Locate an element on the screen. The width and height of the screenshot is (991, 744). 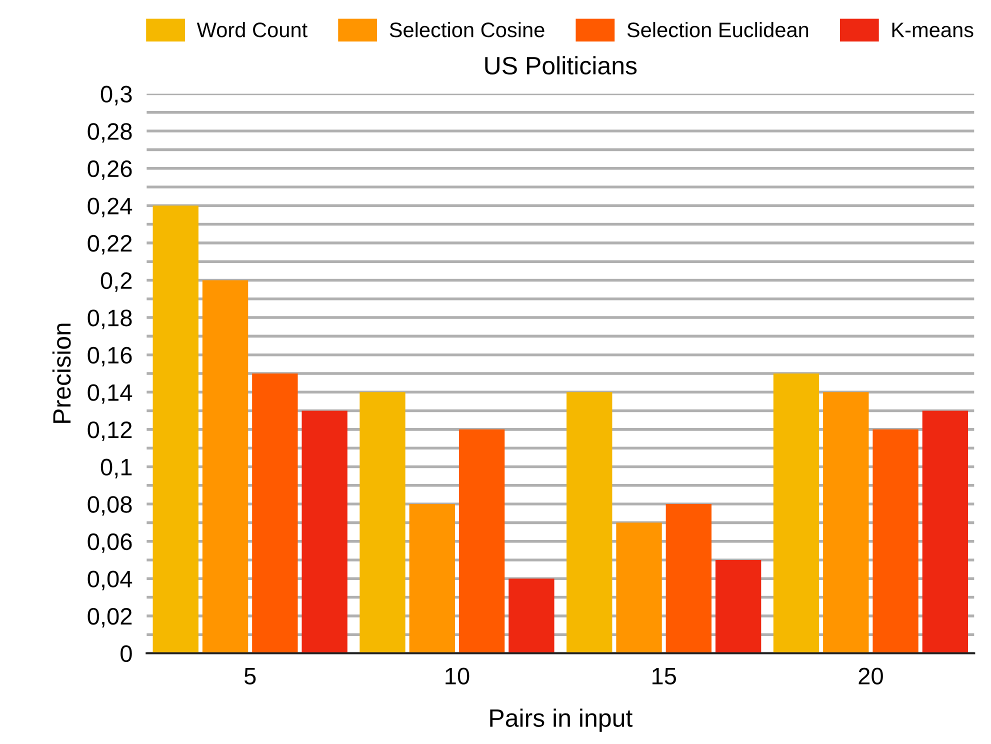
y-tick-label: 0,04 is located at coordinates (110, 580).